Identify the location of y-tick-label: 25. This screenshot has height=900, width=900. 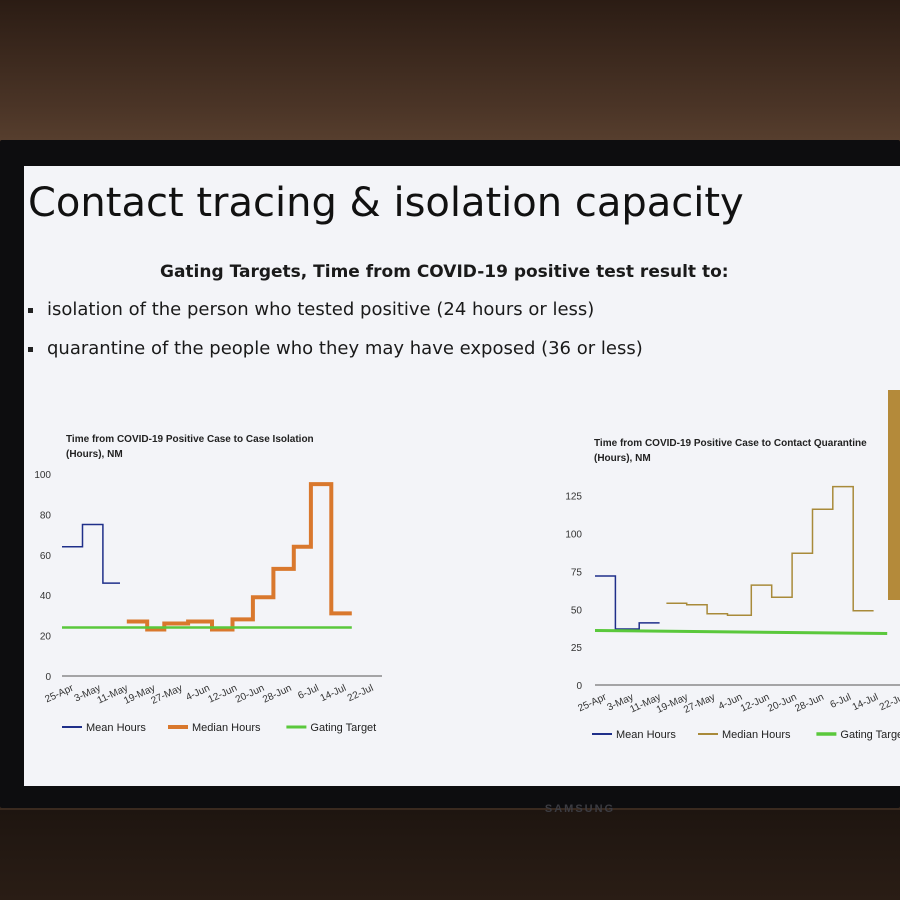
(577, 648).